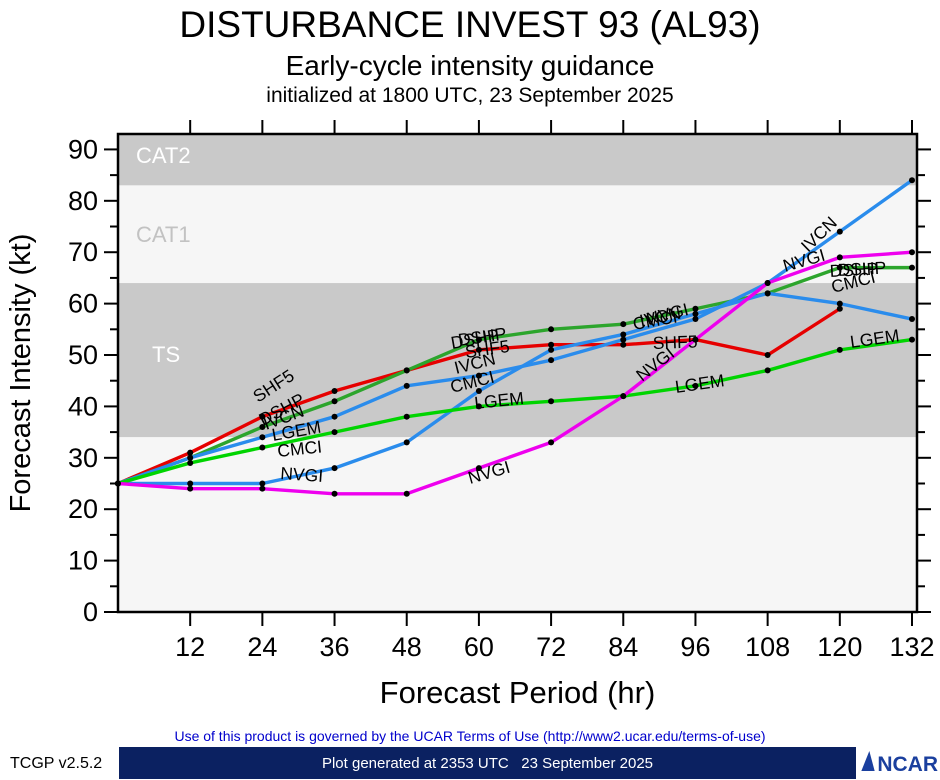  I want to click on x-tick-label: 36, so click(335, 647).